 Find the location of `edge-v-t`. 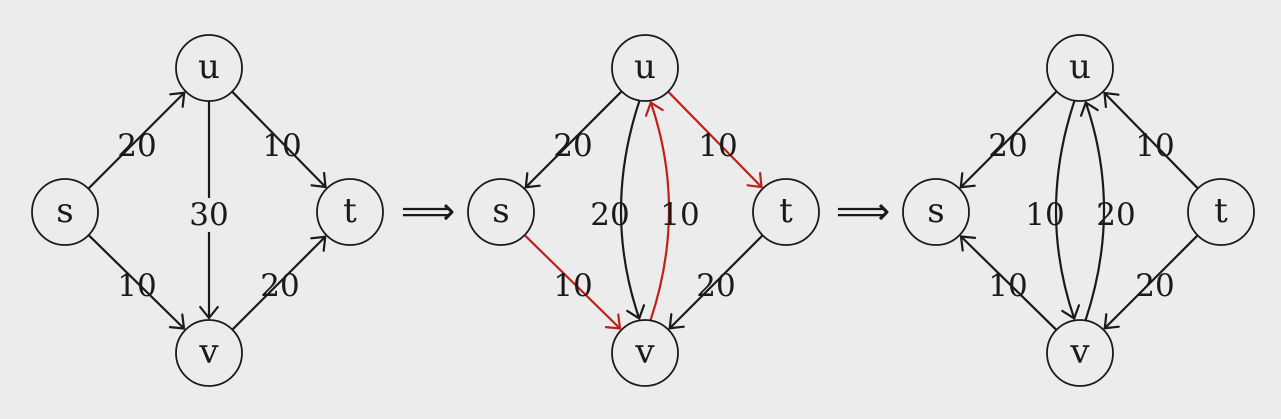

edge-v-t is located at coordinates (279, 283).